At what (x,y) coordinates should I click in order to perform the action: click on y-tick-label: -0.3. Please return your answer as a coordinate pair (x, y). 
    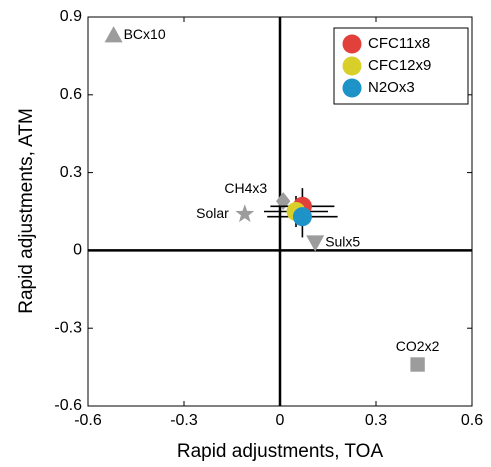
    Looking at the image, I should click on (68, 327).